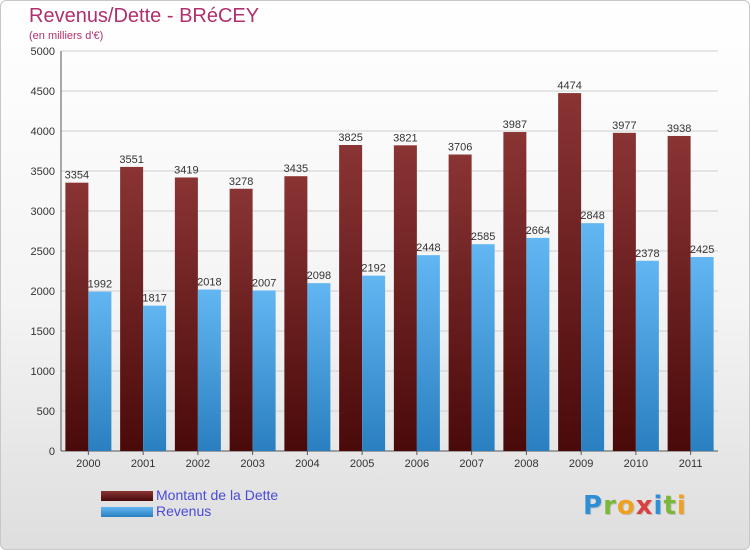 This screenshot has width=750, height=550. What do you see at coordinates (624, 126) in the screenshot?
I see `data-label: 3977` at bounding box center [624, 126].